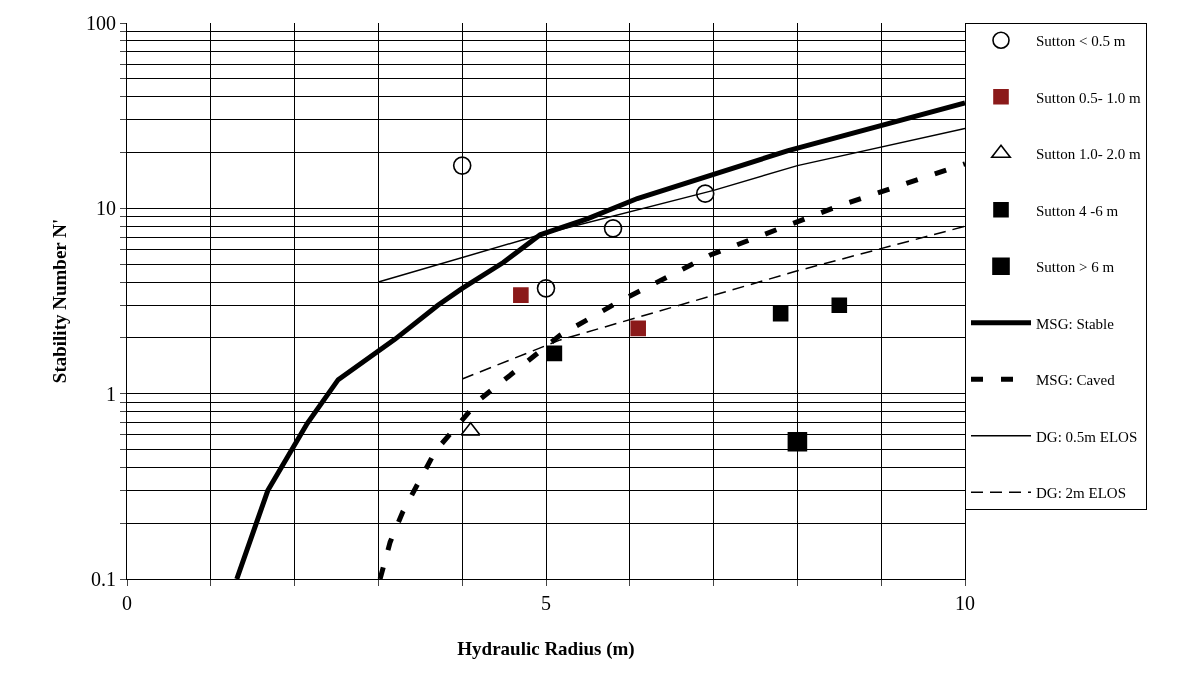  What do you see at coordinates (127, 603) in the screenshot?
I see `x-tick-label: 0` at bounding box center [127, 603].